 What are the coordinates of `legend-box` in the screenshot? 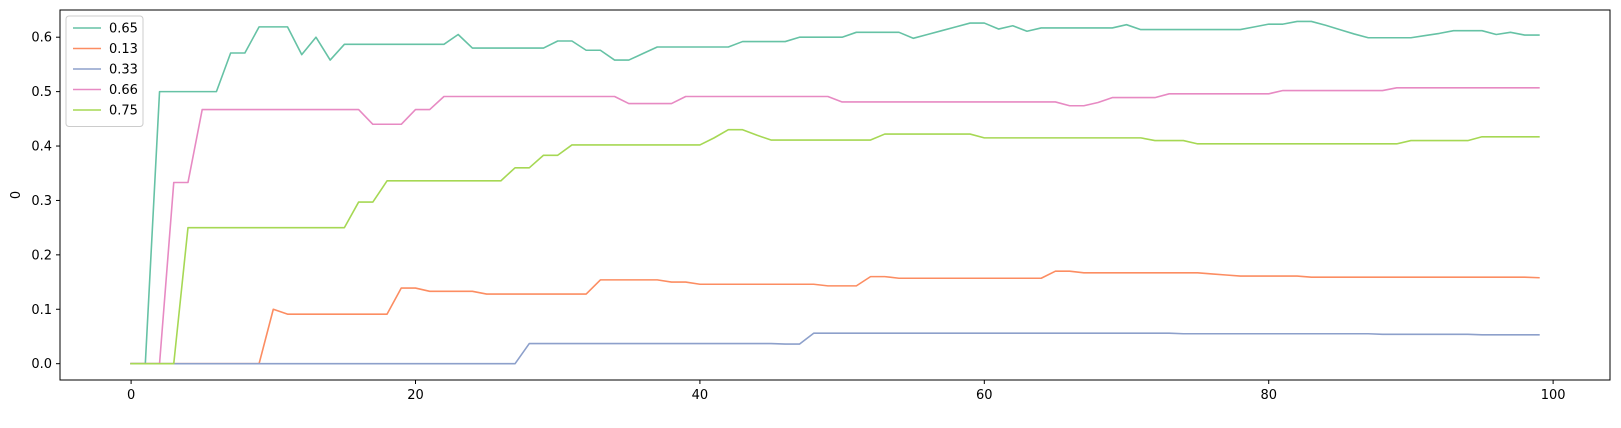 It's located at (104, 71).